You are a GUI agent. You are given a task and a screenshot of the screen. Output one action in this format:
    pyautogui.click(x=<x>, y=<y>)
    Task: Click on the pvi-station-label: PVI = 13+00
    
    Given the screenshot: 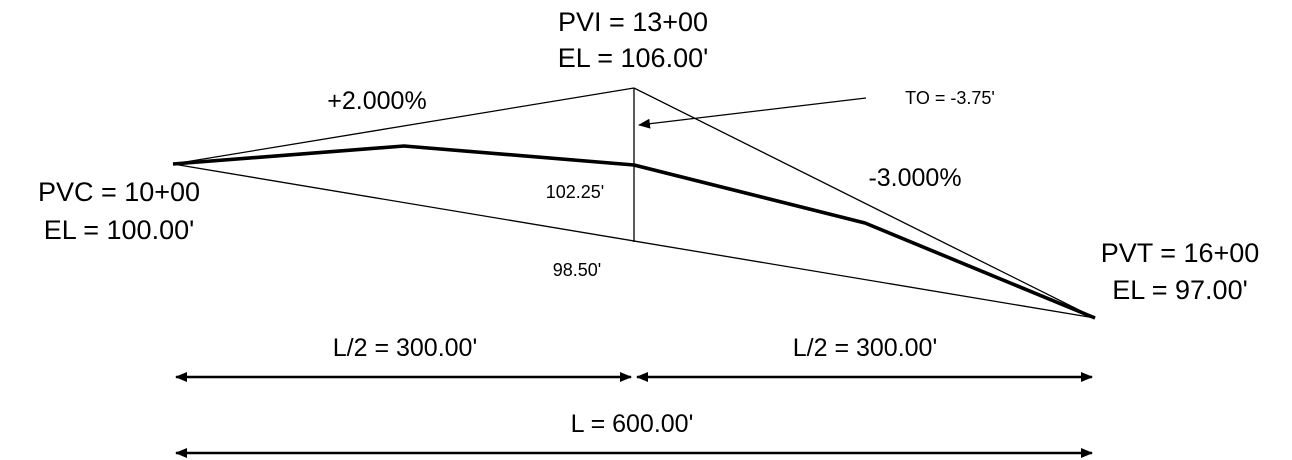 What is the action you would take?
    pyautogui.click(x=633, y=22)
    